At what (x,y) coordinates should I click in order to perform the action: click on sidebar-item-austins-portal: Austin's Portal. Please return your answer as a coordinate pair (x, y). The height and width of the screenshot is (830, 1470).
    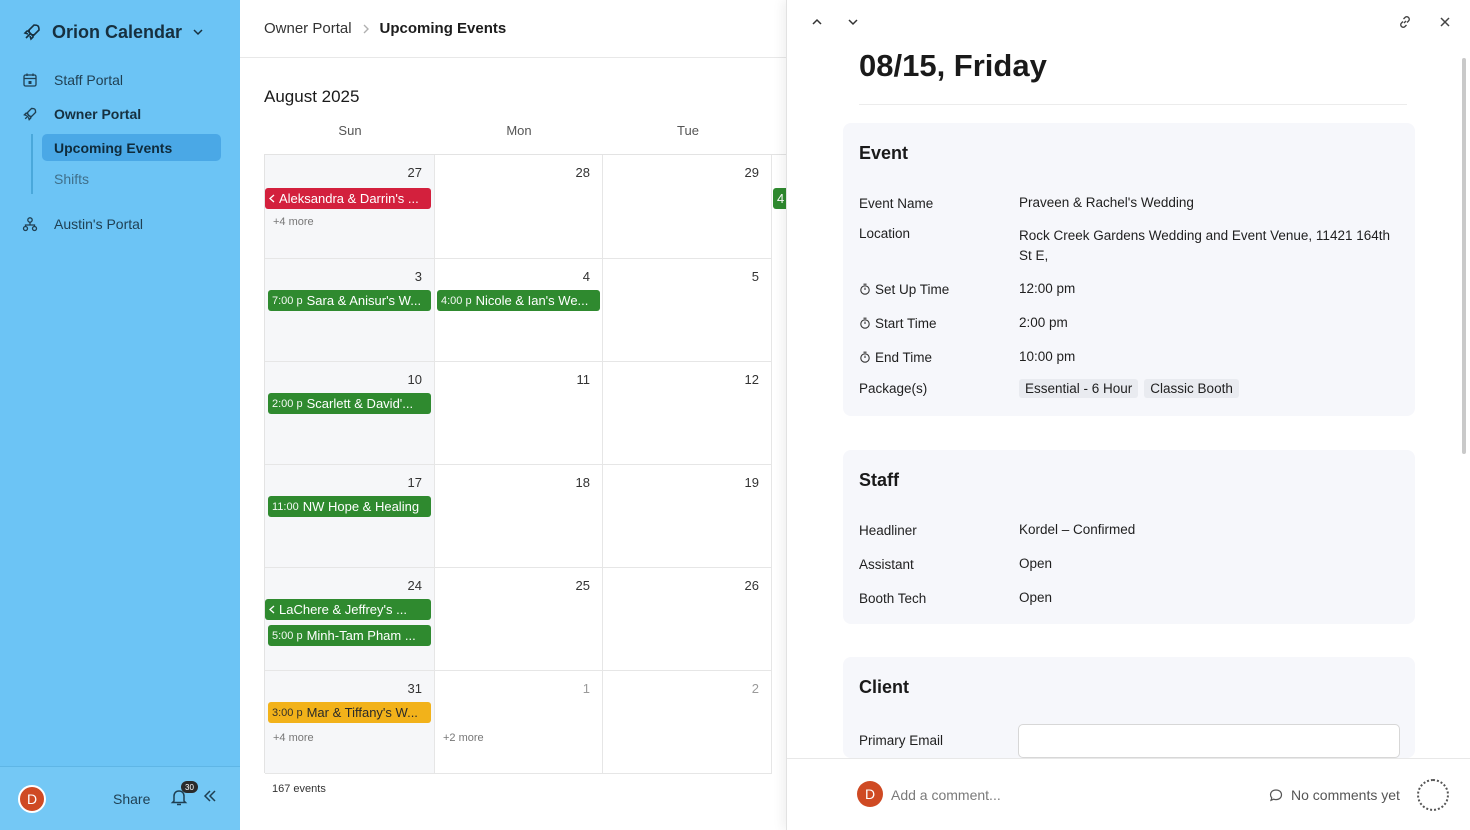
    Looking at the image, I should click on (82, 224).